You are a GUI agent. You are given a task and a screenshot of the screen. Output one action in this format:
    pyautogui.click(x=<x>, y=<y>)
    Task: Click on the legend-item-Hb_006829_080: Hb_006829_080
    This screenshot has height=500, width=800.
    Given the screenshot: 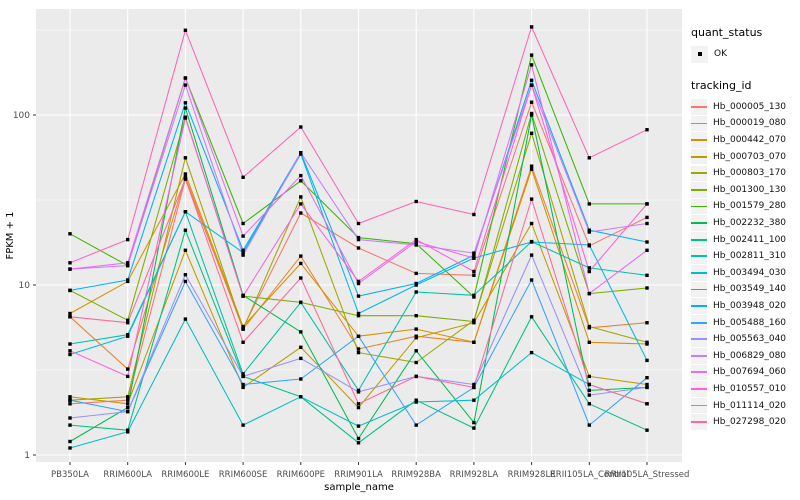 What is the action you would take?
    pyautogui.click(x=745, y=356)
    